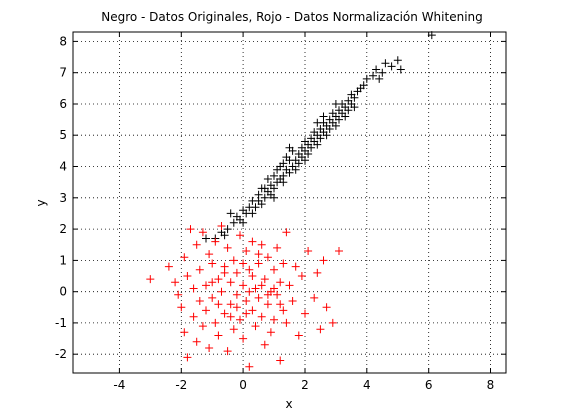 The width and height of the screenshot is (561, 420). I want to click on y-tick-label: 2, so click(63, 229).